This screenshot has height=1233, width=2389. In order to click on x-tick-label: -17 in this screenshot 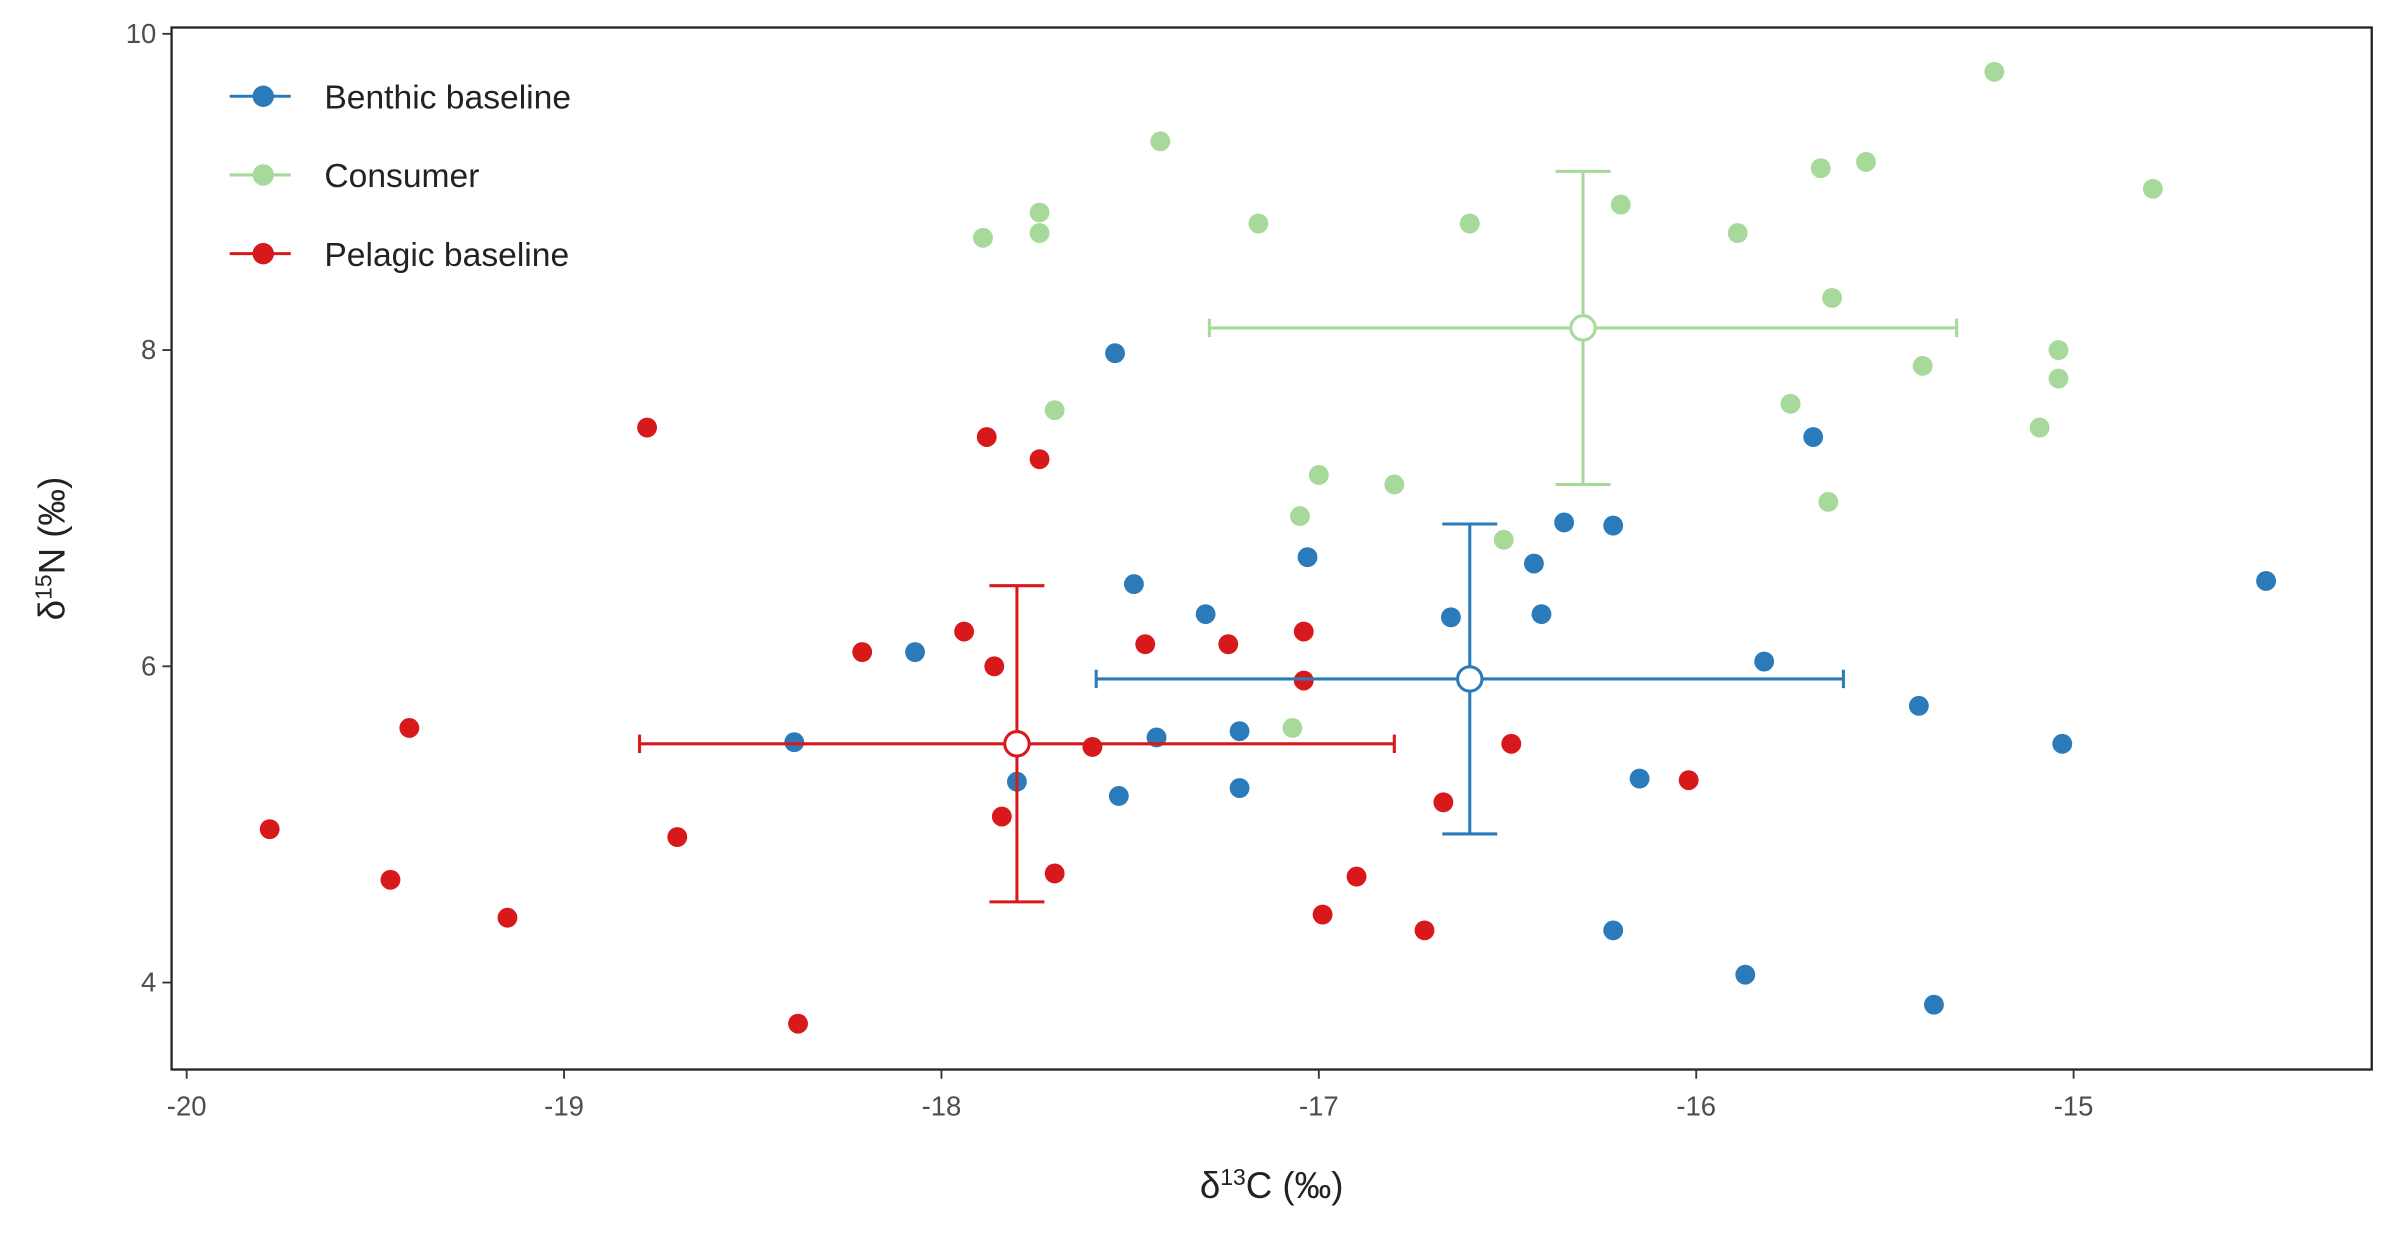, I will do `click(1319, 1105)`.